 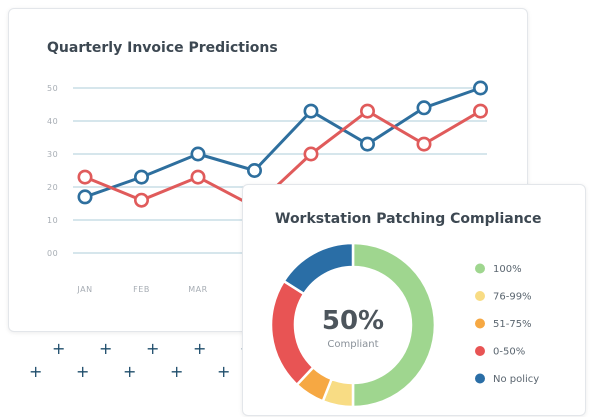 What do you see at coordinates (84, 289) in the screenshot?
I see `x-tick-label: JAN` at bounding box center [84, 289].